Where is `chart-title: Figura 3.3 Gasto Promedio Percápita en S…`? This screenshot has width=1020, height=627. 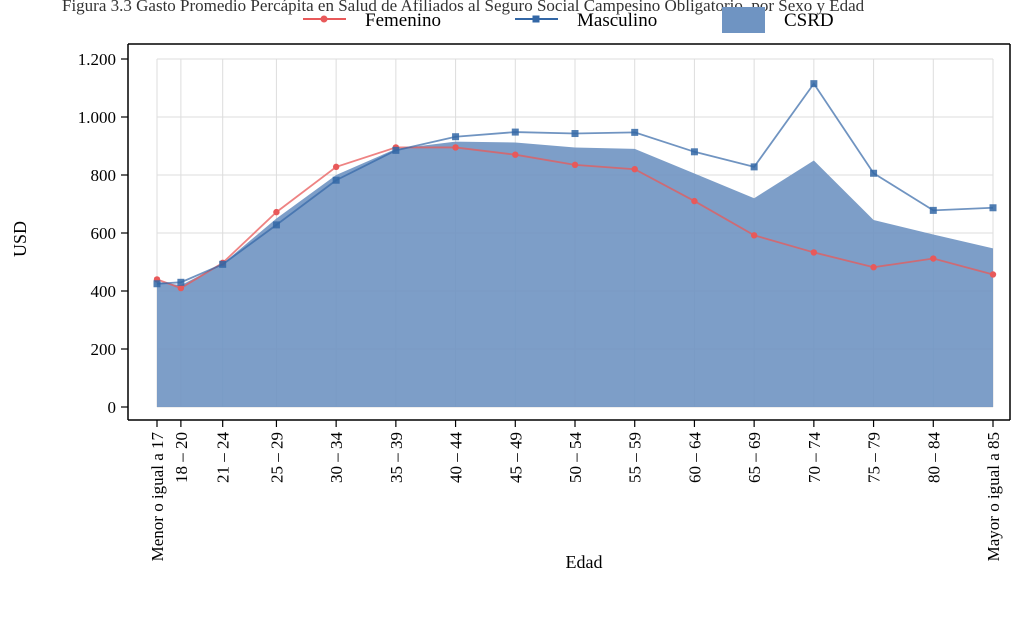
chart-title: Figura 3.3 Gasto Promedio Percápita en S… is located at coordinates (463, 7).